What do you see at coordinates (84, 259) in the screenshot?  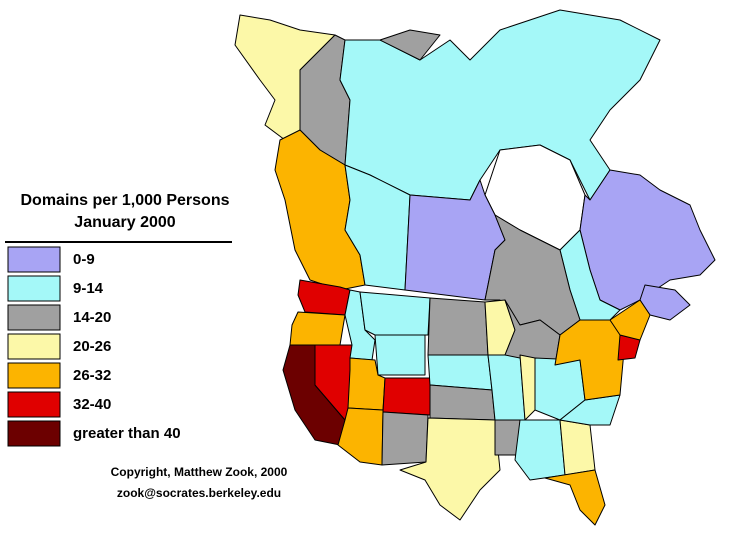 I see `legend-label: 0-9` at bounding box center [84, 259].